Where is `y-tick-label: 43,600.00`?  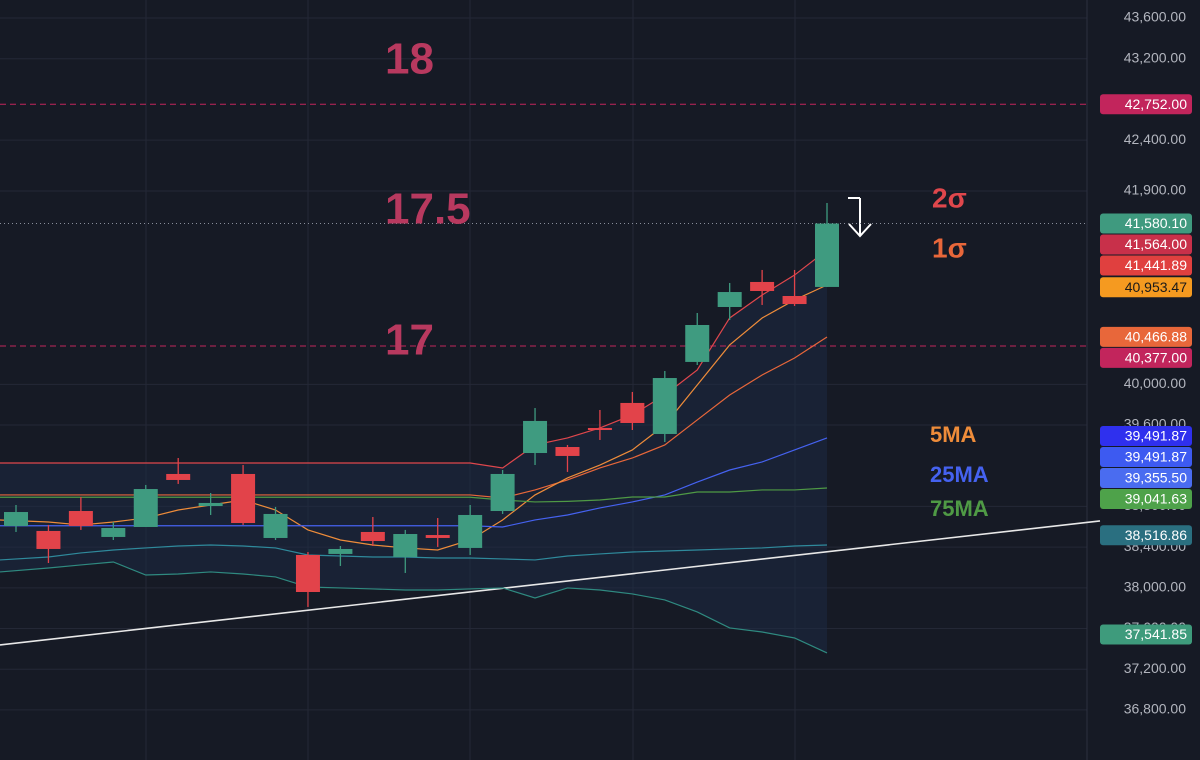 y-tick-label: 43,600.00 is located at coordinates (1155, 17).